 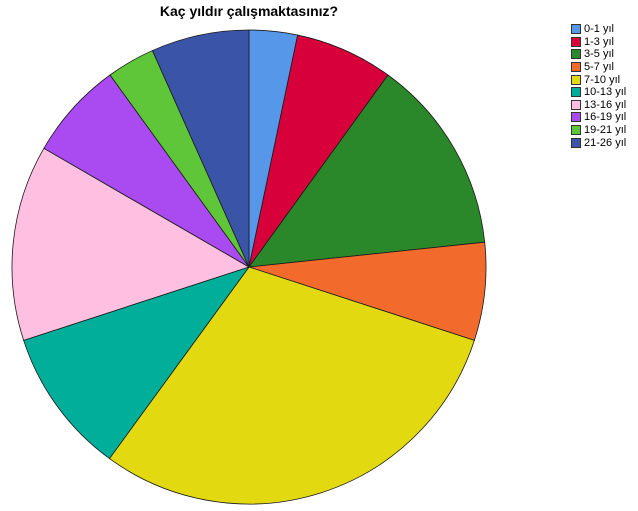 I want to click on legend-item: 0-1 yıl, so click(x=598, y=29).